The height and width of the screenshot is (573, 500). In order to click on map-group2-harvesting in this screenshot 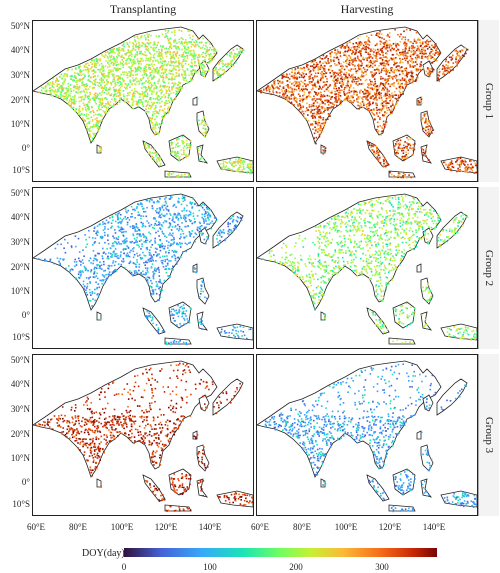, I will do `click(367, 268)`.